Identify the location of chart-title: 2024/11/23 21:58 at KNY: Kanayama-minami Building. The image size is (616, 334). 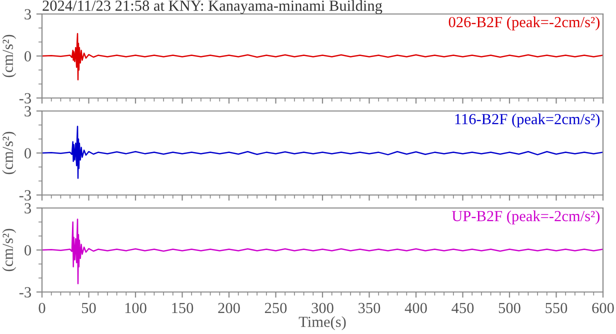
(212, 7).